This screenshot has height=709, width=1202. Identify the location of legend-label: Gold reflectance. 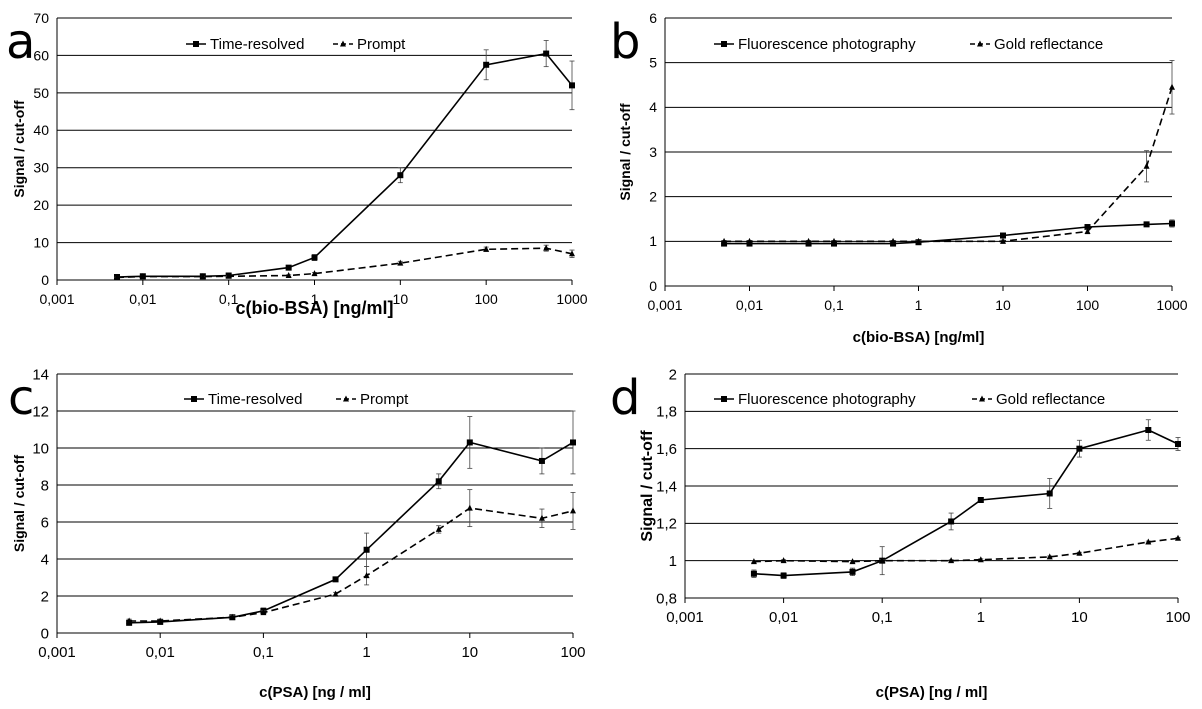
(1050, 399).